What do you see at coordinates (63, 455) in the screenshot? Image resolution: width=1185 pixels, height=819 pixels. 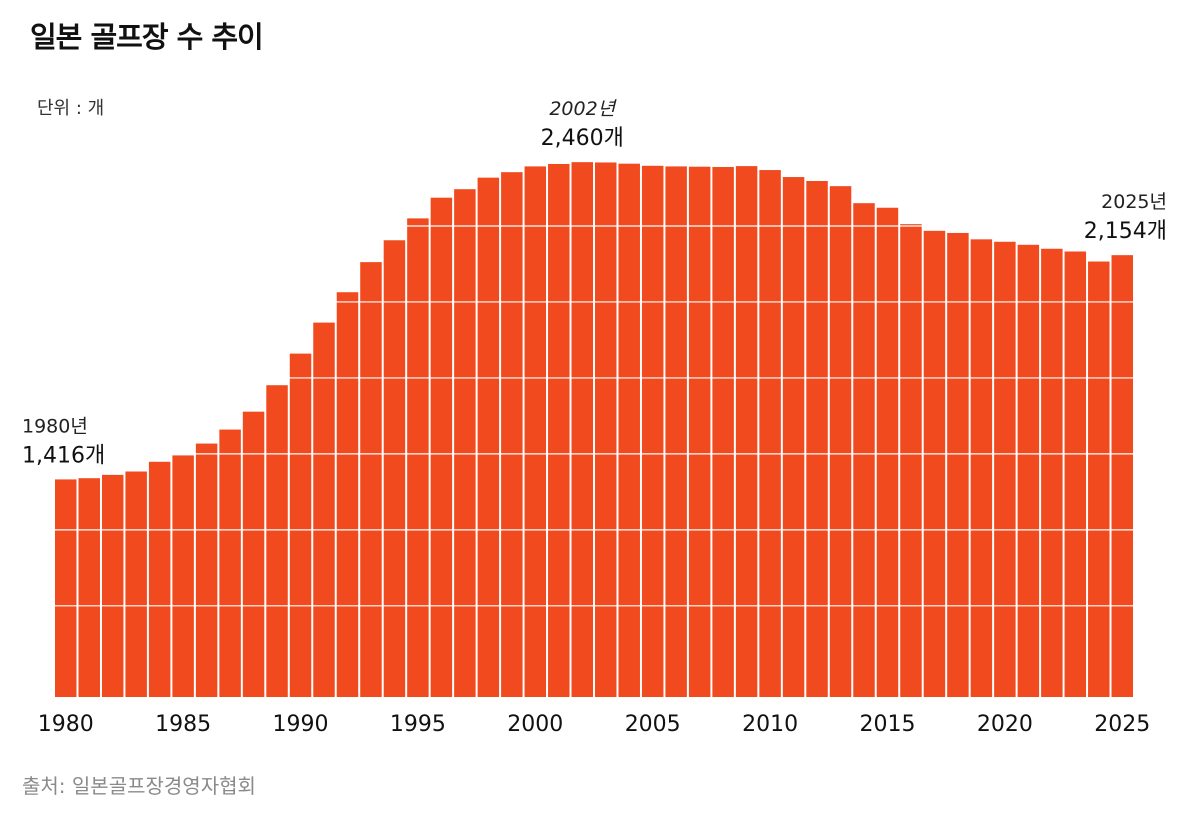 I see `annotation-value: 1,416개` at bounding box center [63, 455].